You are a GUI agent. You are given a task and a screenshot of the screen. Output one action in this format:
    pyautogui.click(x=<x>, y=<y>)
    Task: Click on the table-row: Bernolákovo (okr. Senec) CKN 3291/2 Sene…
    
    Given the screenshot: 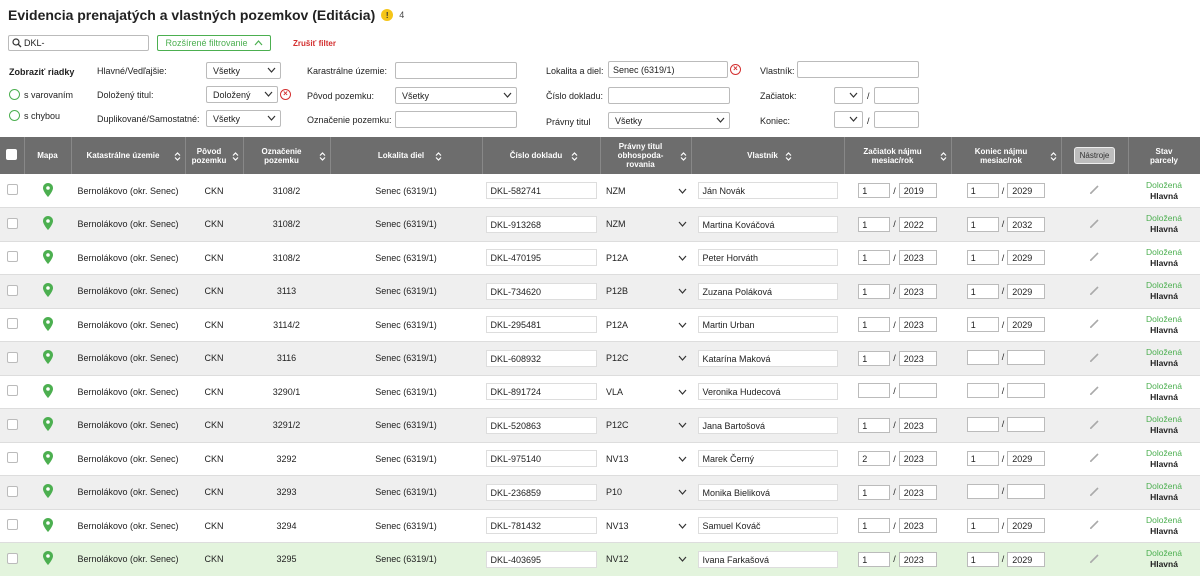 What is the action you would take?
    pyautogui.click(x=600, y=425)
    